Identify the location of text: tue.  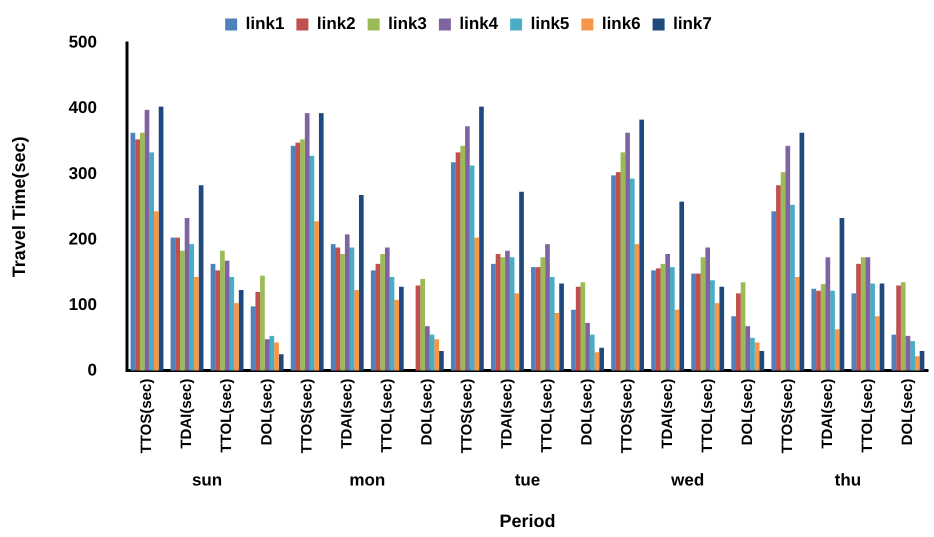
(527, 480).